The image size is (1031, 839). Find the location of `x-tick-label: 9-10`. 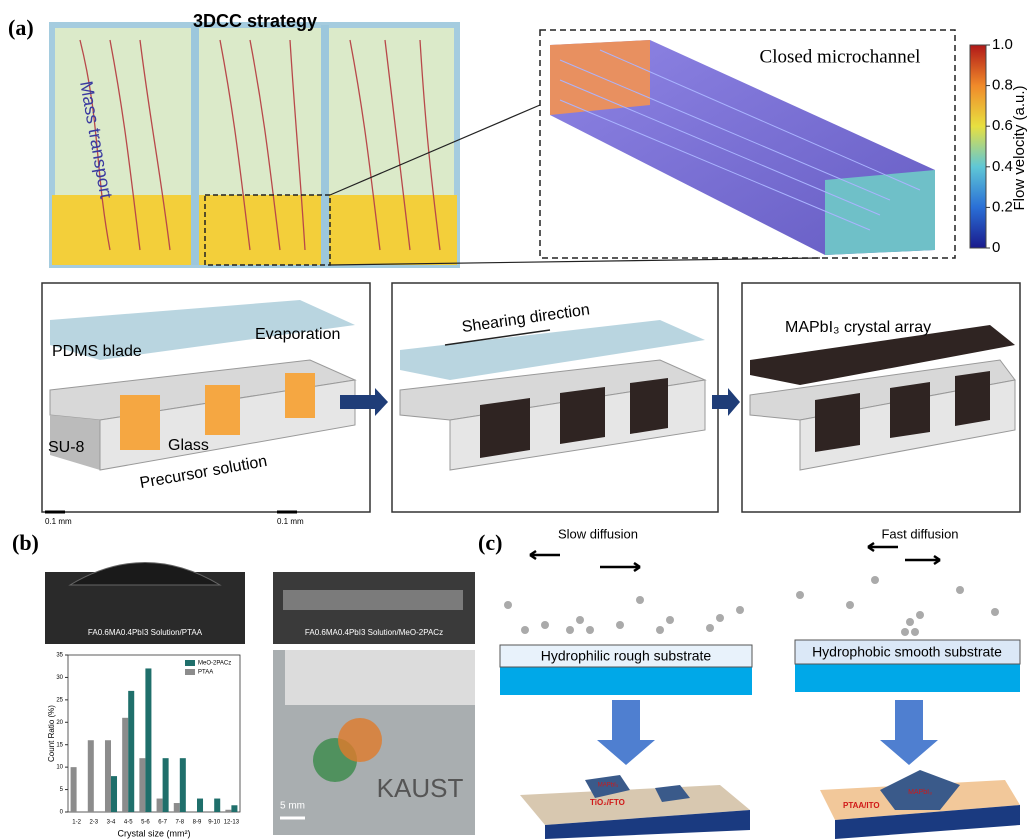

x-tick-label: 9-10 is located at coordinates (214, 823).